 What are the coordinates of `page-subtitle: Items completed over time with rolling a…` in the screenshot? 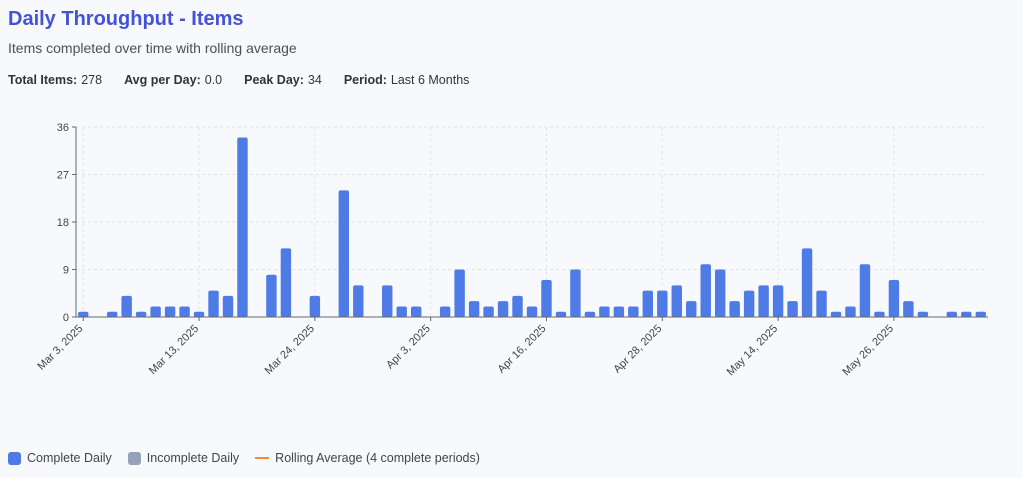 It's located at (152, 48).